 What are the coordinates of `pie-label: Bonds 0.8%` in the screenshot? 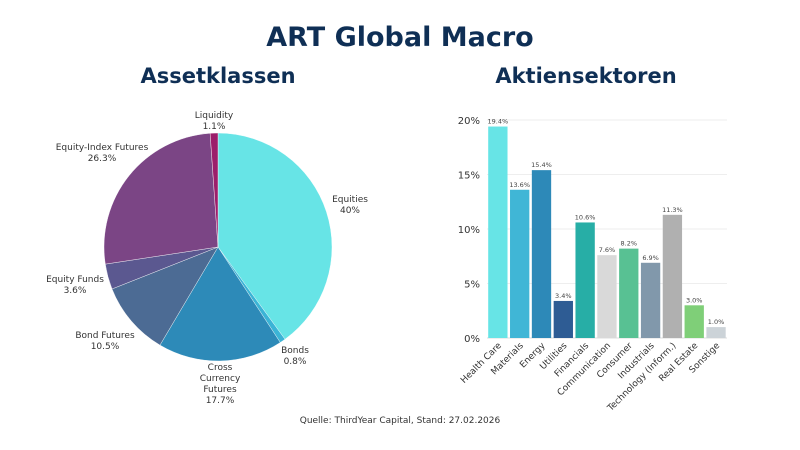 It's located at (295, 356).